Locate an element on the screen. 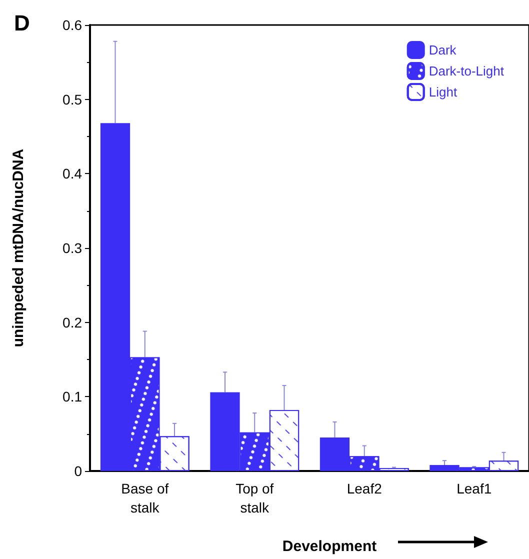 This screenshot has width=529, height=559. x-tick-label: Top of stalk is located at coordinates (255, 498).